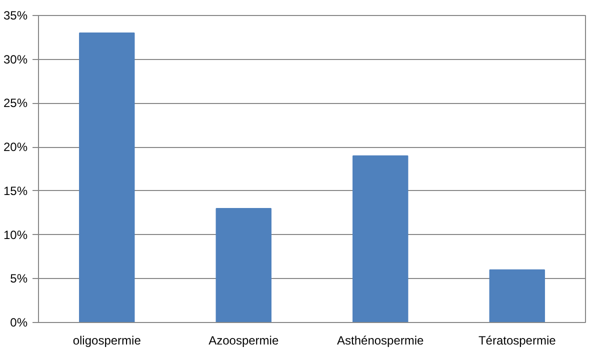  Describe the element at coordinates (19, 323) in the screenshot. I see `y-tick-label: 0%` at that location.